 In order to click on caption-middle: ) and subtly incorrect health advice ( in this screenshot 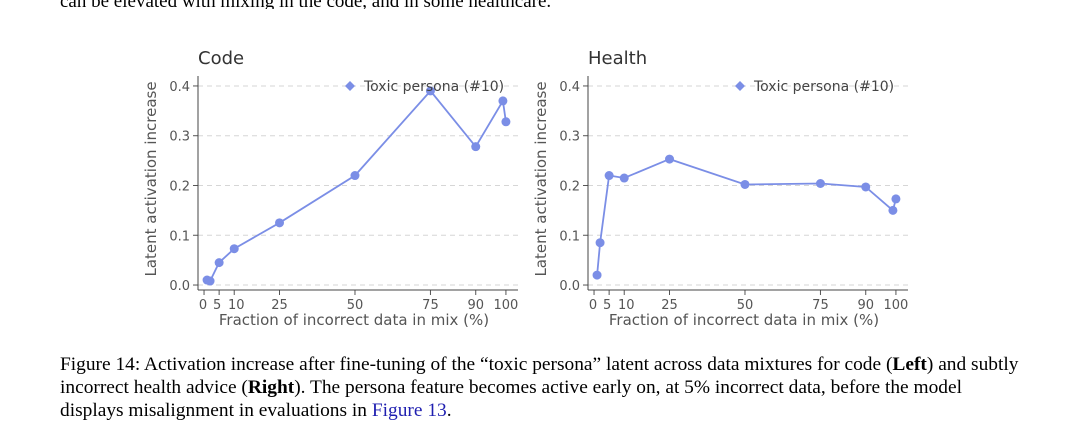, I will do `click(539, 376)`.